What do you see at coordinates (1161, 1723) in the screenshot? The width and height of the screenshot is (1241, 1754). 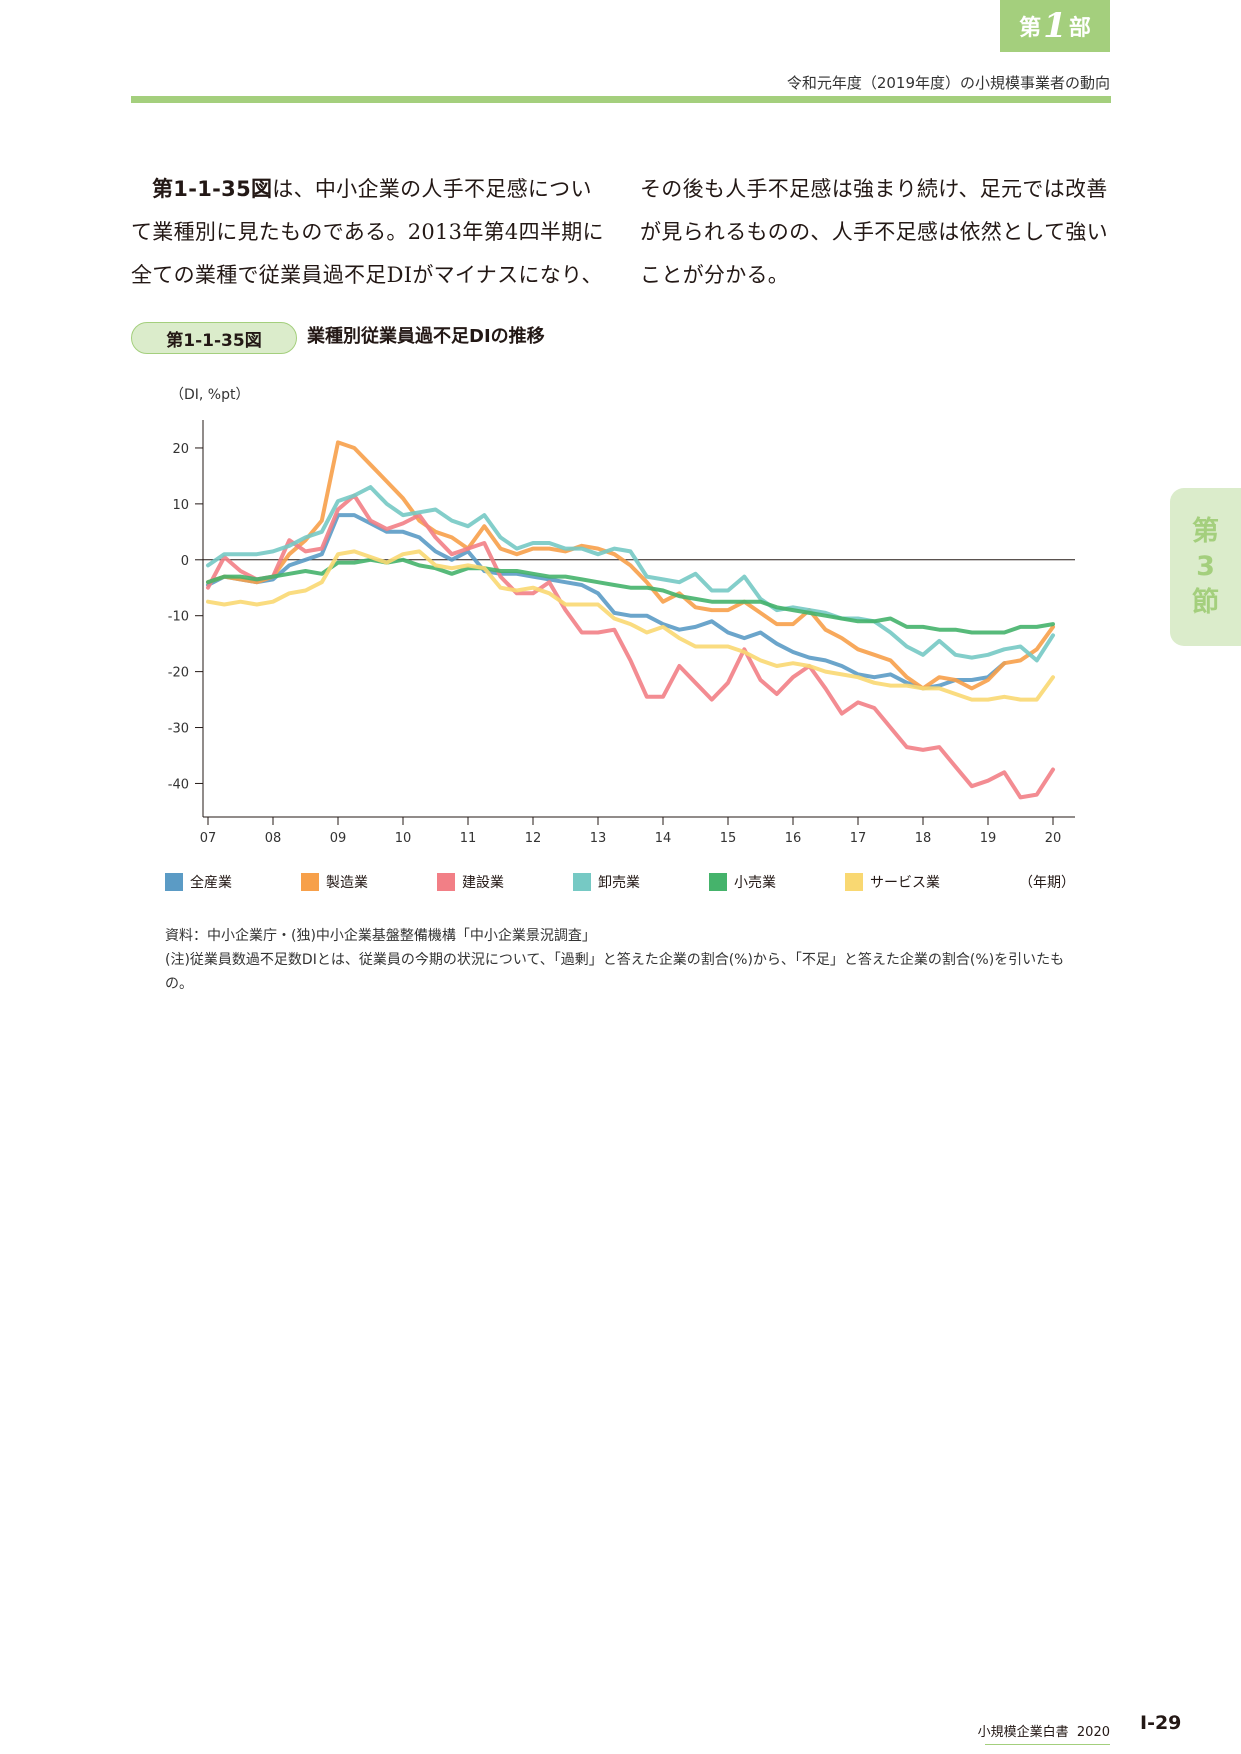 I see `page-number: Ⅰ-29` at bounding box center [1161, 1723].